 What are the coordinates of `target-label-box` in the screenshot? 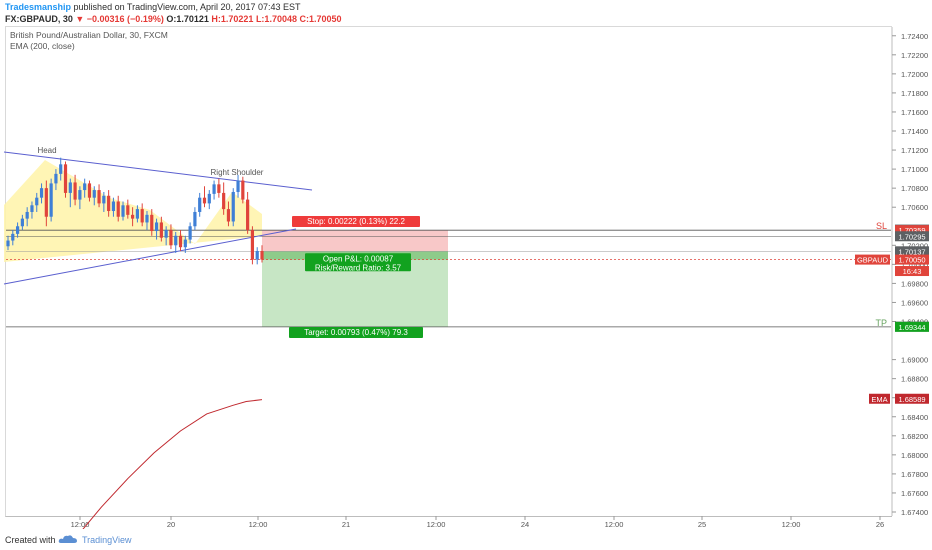 It's located at (356, 332).